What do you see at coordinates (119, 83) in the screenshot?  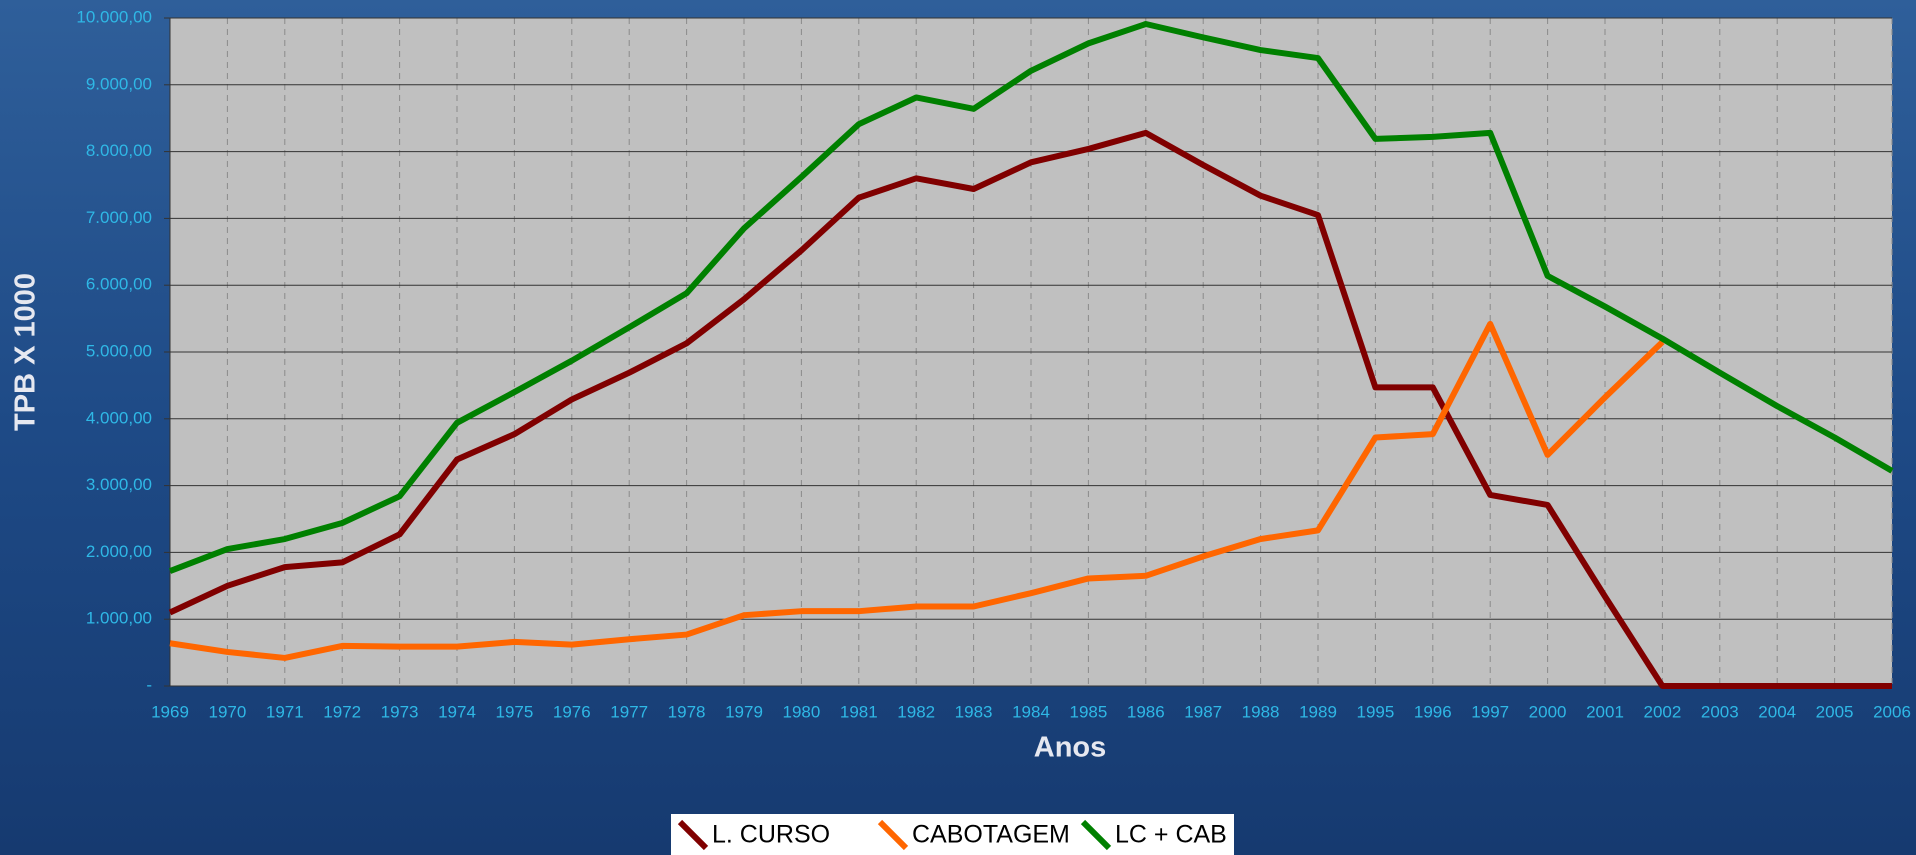 I see `y-tick-label: 9.000,00` at bounding box center [119, 83].